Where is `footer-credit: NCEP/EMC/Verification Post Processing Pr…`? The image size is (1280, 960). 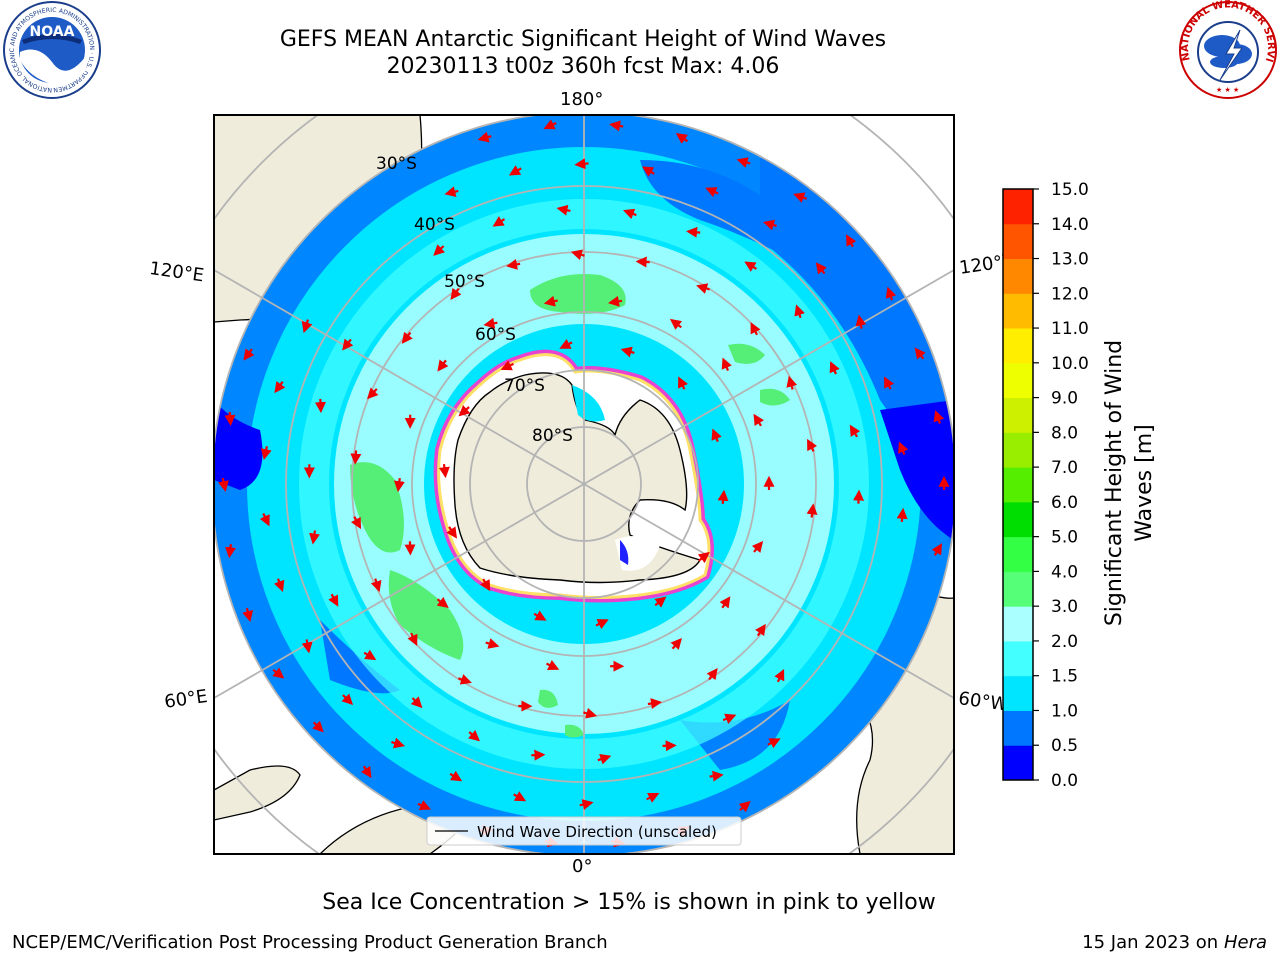 footer-credit: NCEP/EMC/Verification Post Processing Pr… is located at coordinates (310, 942).